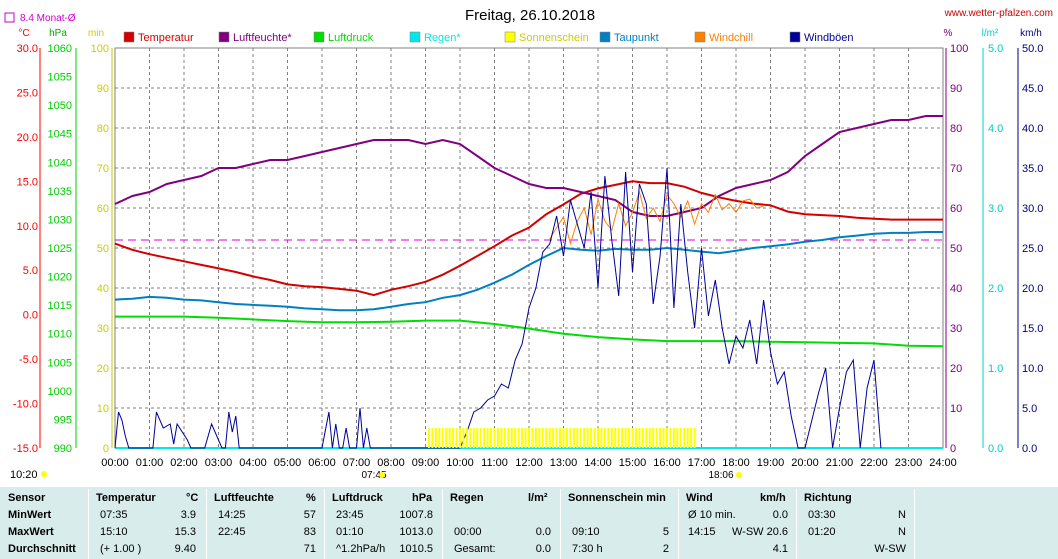 The height and width of the screenshot is (559, 1058). What do you see at coordinates (943, 463) in the screenshot?
I see `x-tick-label: 24:00` at bounding box center [943, 463].